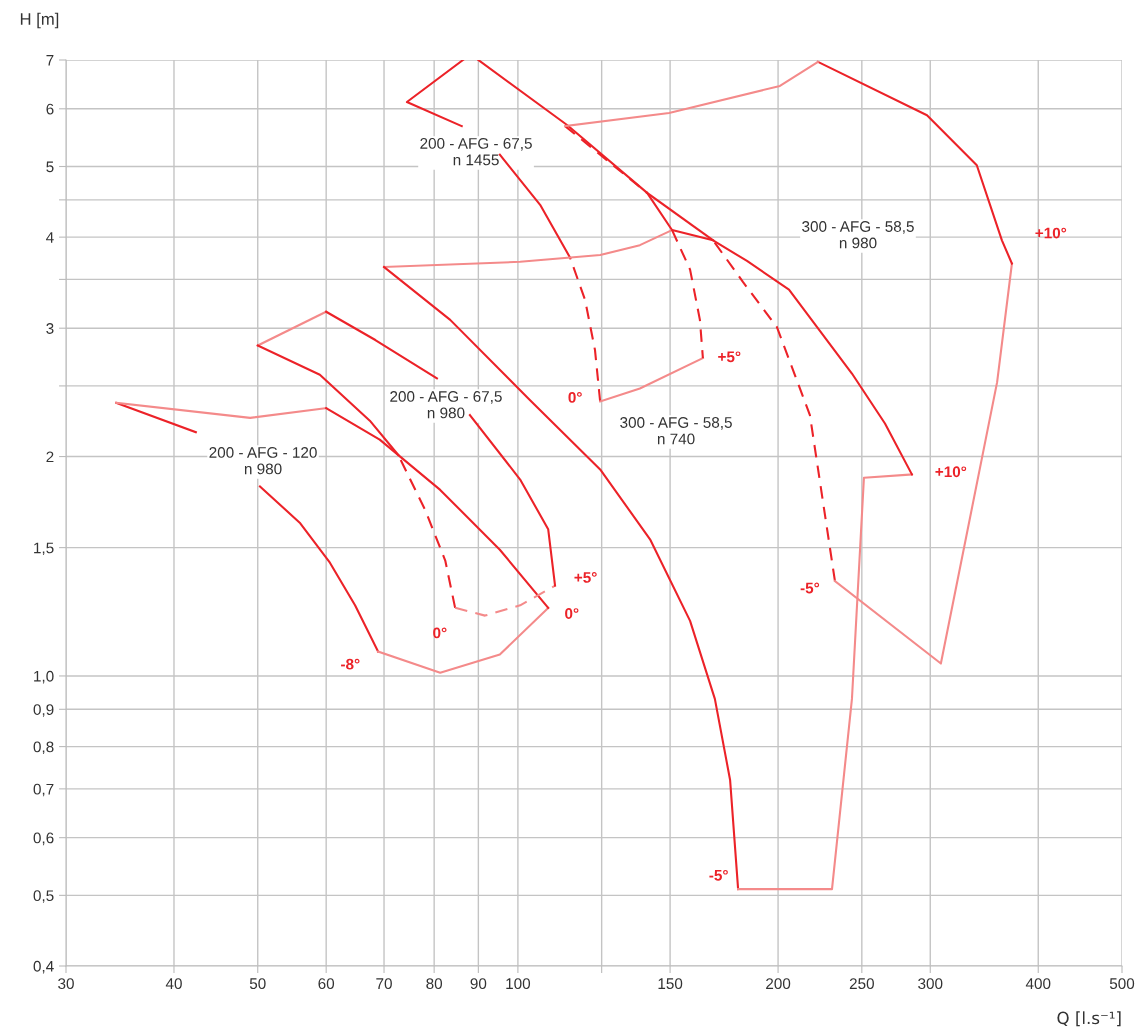 The height and width of the screenshot is (1027, 1140). I want to click on x-tick-label: 30, so click(66, 984).